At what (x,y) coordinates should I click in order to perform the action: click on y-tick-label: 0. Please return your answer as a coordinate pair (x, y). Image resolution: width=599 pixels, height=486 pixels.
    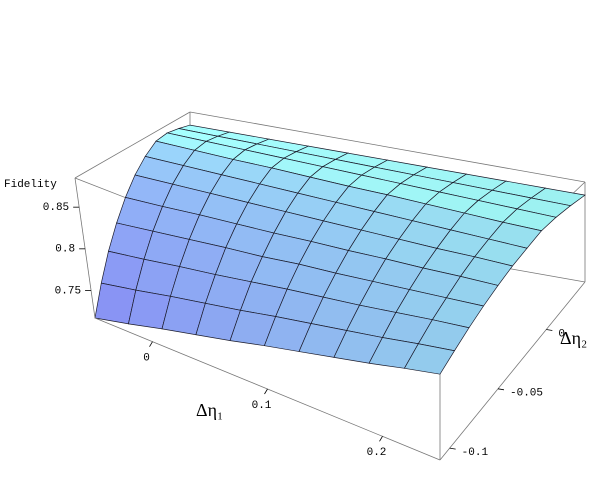
    Looking at the image, I should click on (561, 334).